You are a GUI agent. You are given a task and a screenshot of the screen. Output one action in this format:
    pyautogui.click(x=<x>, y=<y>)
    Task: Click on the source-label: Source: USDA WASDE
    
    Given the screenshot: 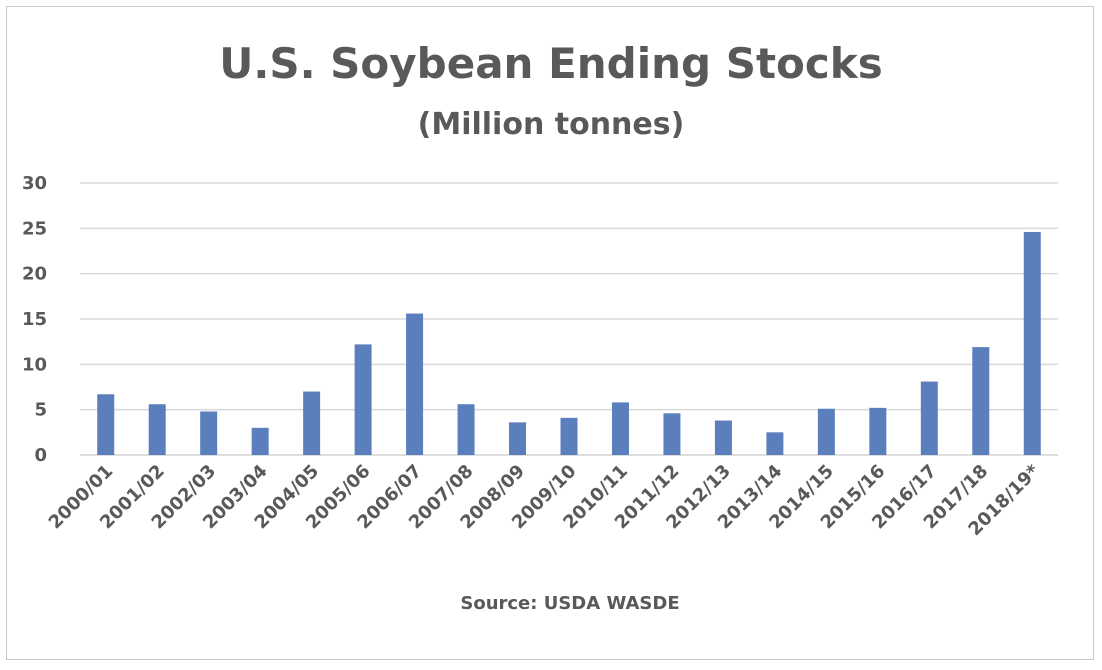 What is the action you would take?
    pyautogui.click(x=569, y=603)
    